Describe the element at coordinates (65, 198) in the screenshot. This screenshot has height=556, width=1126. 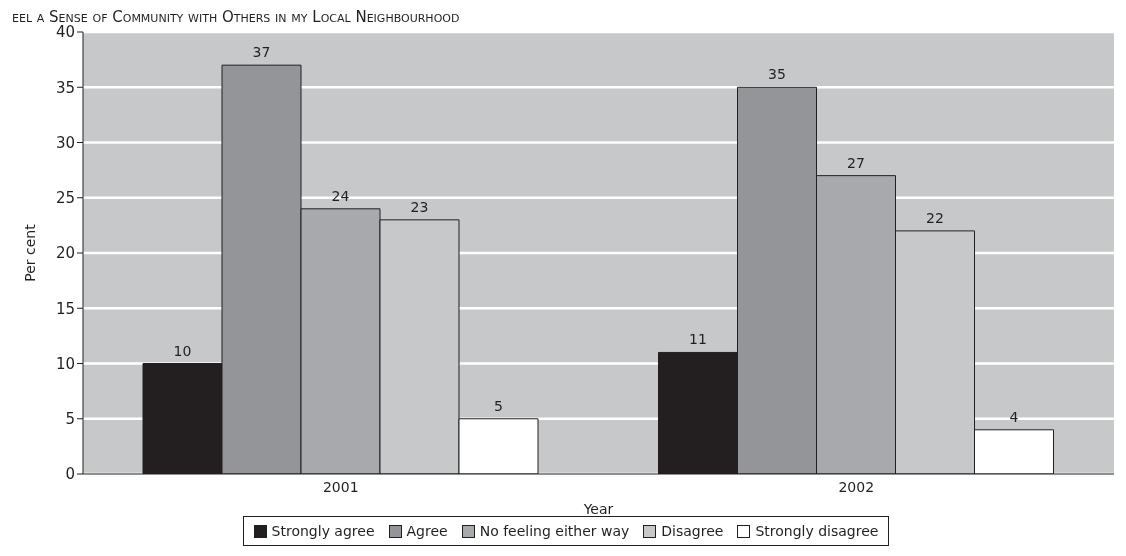
I see `y-tick-label: 25` at that location.